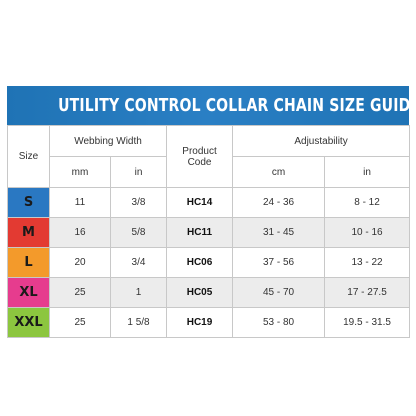 The image size is (416, 416). I want to click on table-row: L 20 3/4 HC06 37 - 56 13 - 22, so click(209, 262).